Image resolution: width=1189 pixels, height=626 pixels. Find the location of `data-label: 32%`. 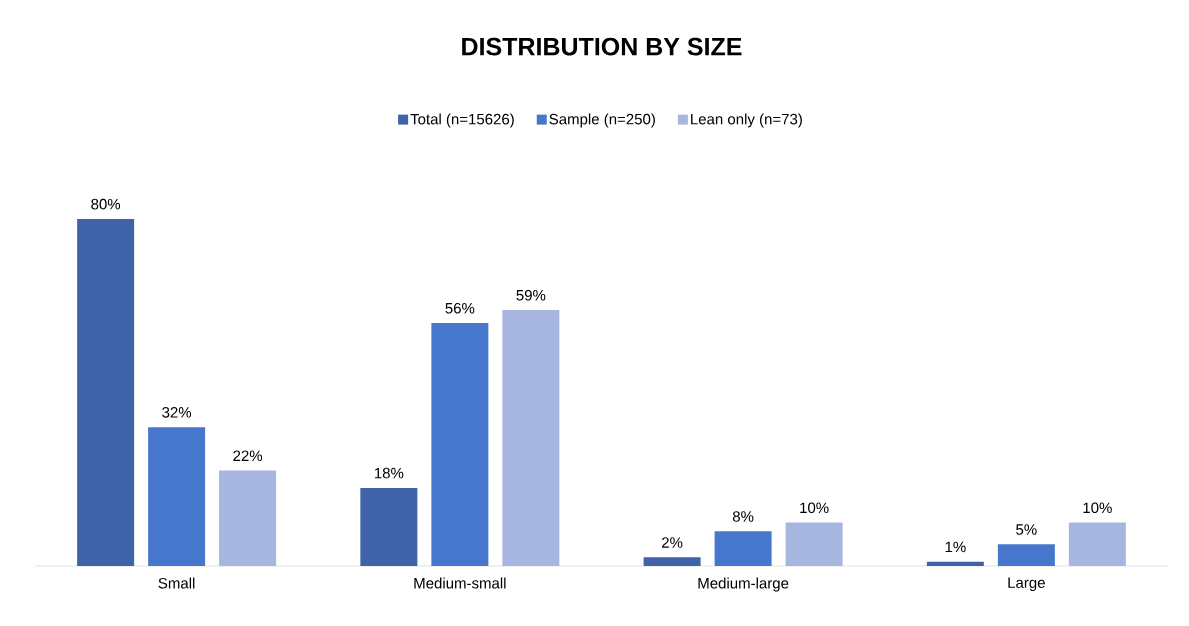

data-label: 32% is located at coordinates (177, 412).